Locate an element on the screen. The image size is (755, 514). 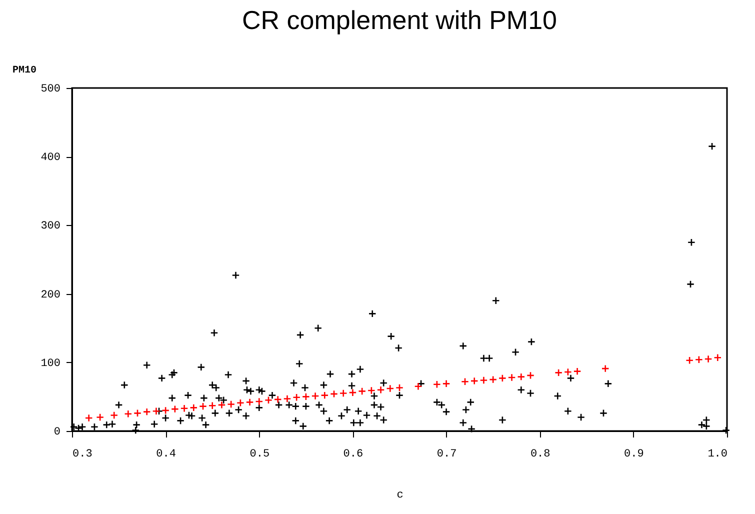
y-tick-label: 400 is located at coordinates (50, 158).